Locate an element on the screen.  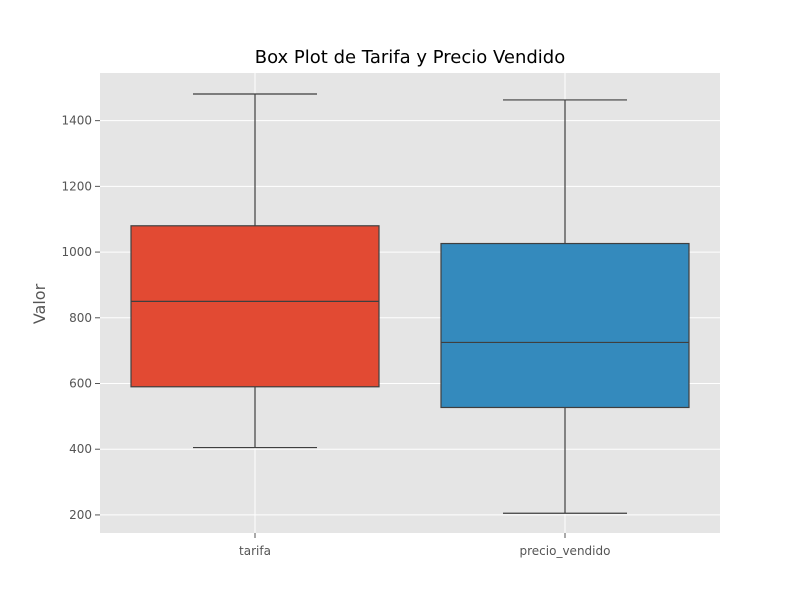
y-tick-label: 200 is located at coordinates (80, 515).